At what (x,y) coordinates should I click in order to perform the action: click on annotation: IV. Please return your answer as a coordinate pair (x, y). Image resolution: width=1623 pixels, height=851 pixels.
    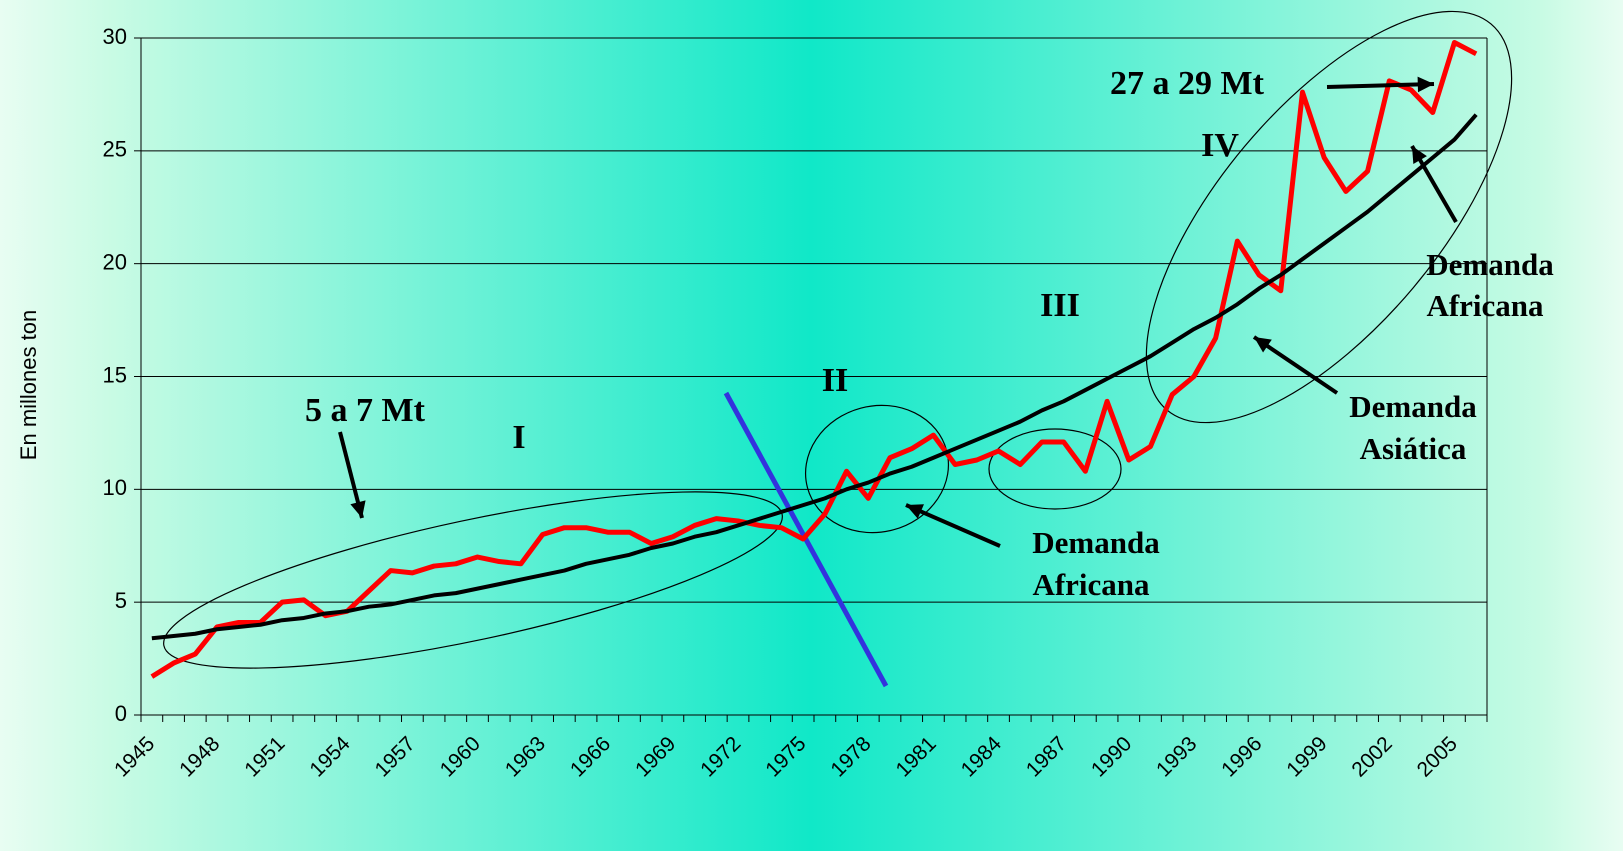
    Looking at the image, I should click on (1220, 145).